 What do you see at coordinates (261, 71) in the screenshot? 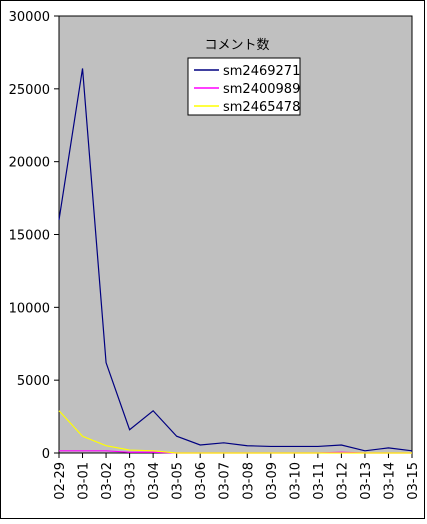
I see `legend-label: sm2469271` at bounding box center [261, 71].